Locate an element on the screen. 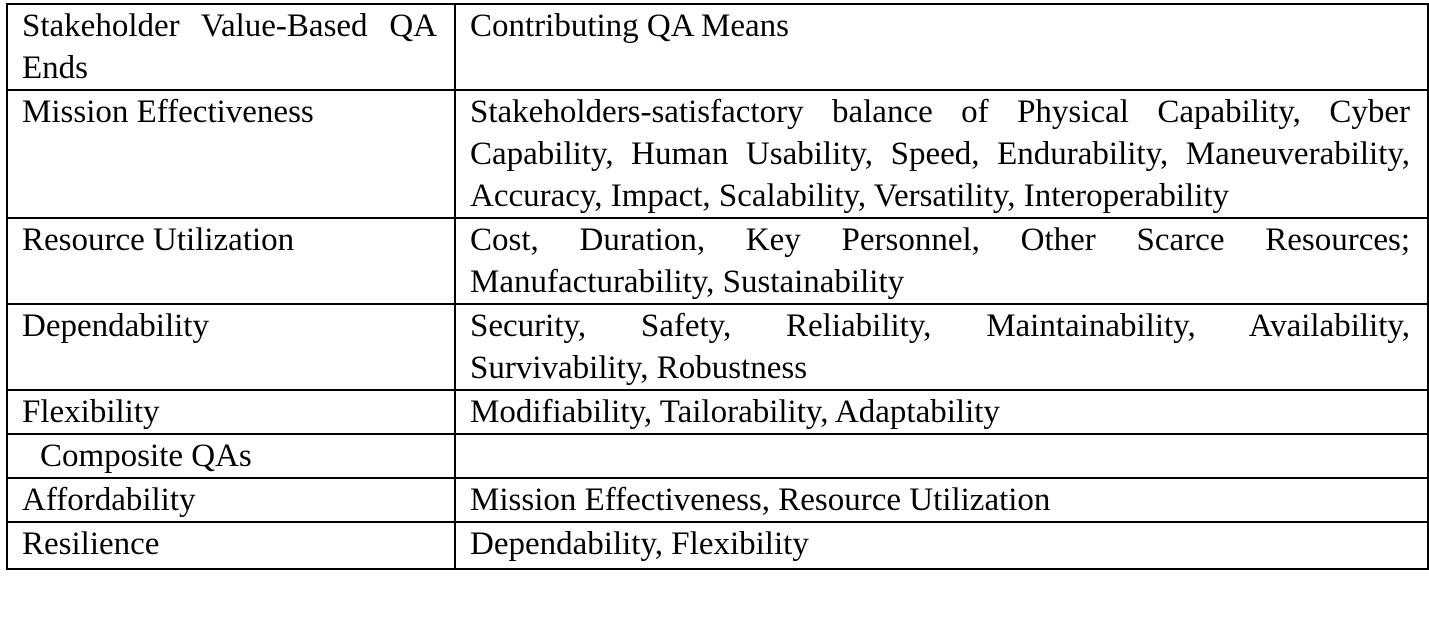 This screenshot has height=622, width=1429. qa-end-cell: Flexibility is located at coordinates (231, 412).